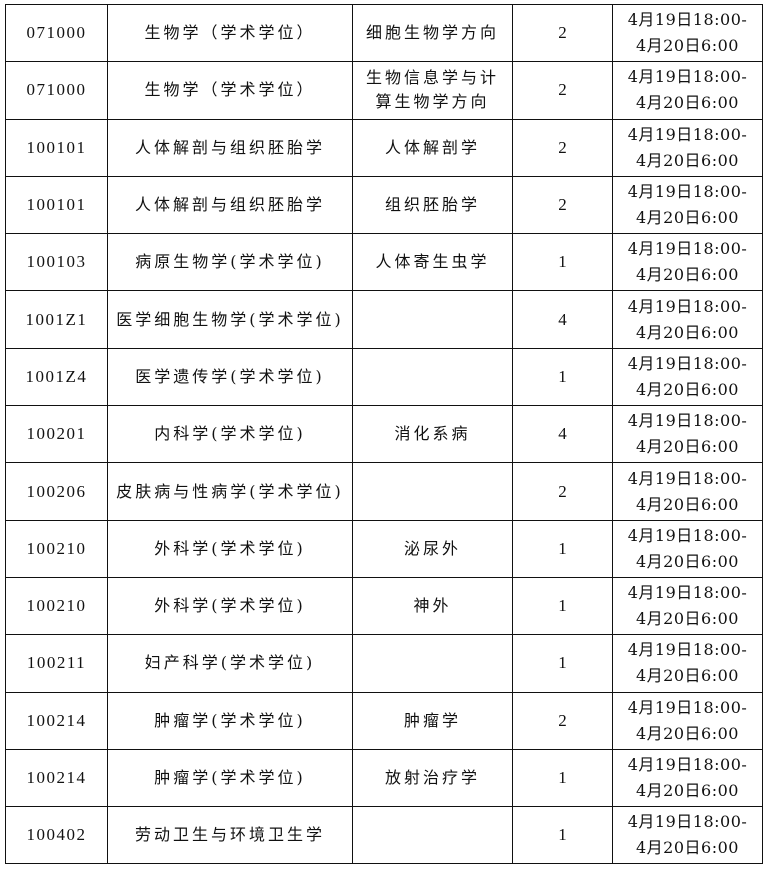 This screenshot has height=876, width=766. What do you see at coordinates (384, 548) in the screenshot?
I see `table-row: 100210 外科学(学术学位) 泌尿外 1 4月19日18:00- 4月20日6:00` at bounding box center [384, 548].